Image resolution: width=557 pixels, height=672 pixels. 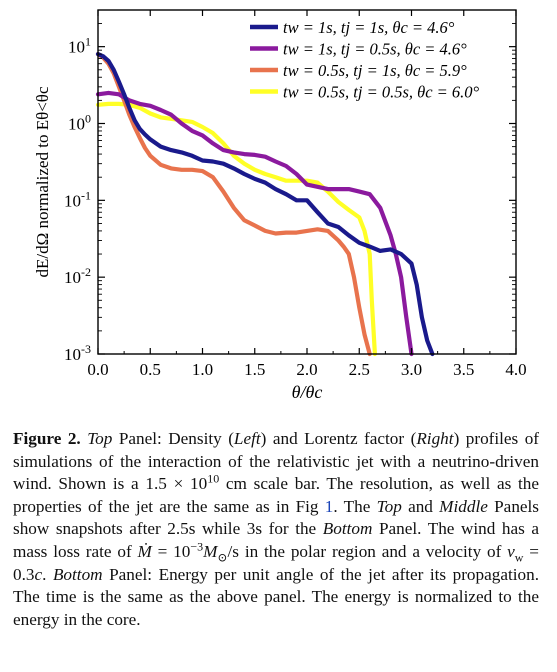 I want to click on x-tick-label: 2.0, so click(x=306, y=369).